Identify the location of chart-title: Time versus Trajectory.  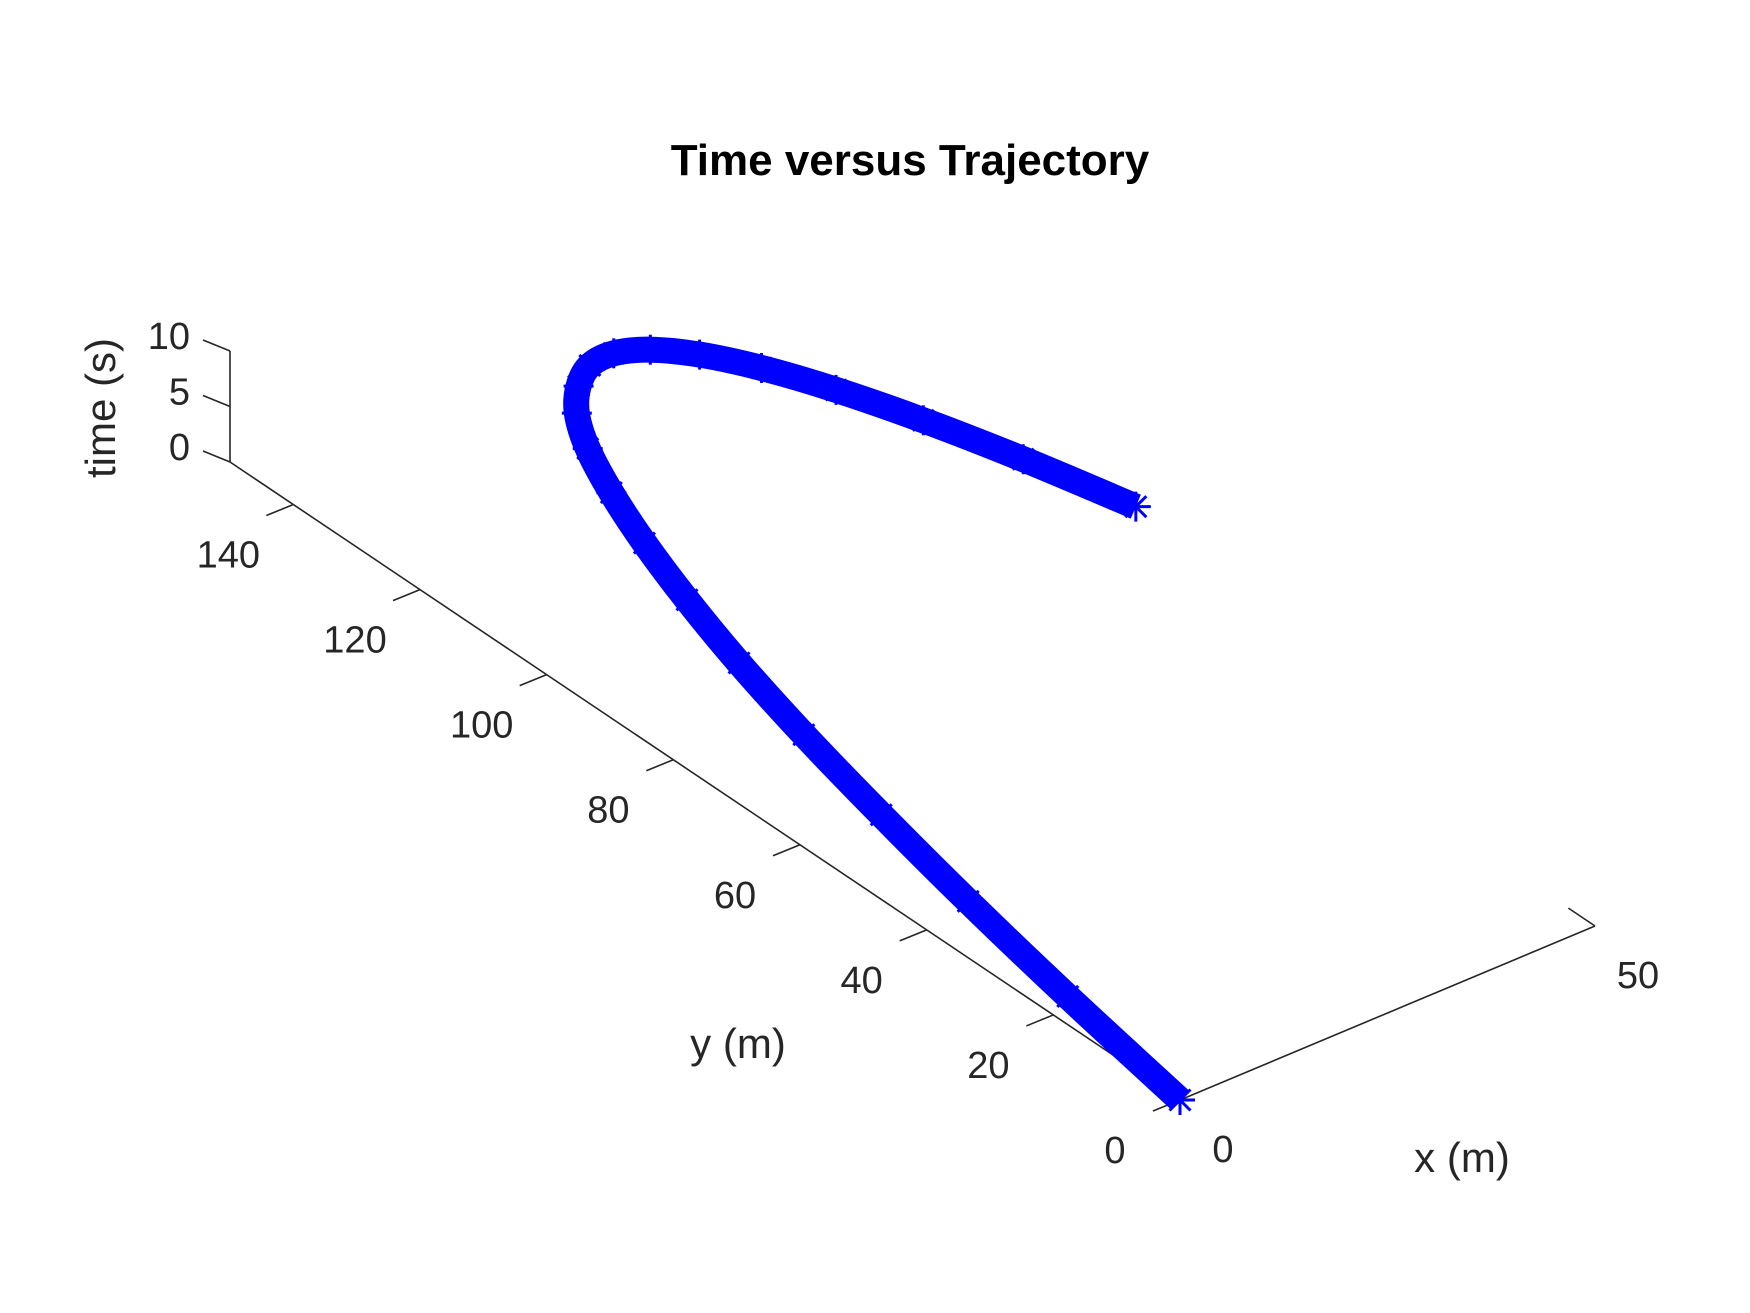
(910, 160).